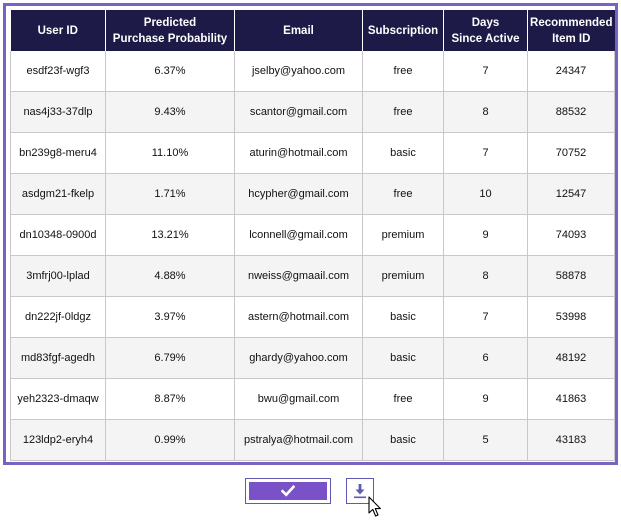 Image resolution: width=621 pixels, height=521 pixels. I want to click on cell-recommended-item-id: 58878, so click(571, 276).